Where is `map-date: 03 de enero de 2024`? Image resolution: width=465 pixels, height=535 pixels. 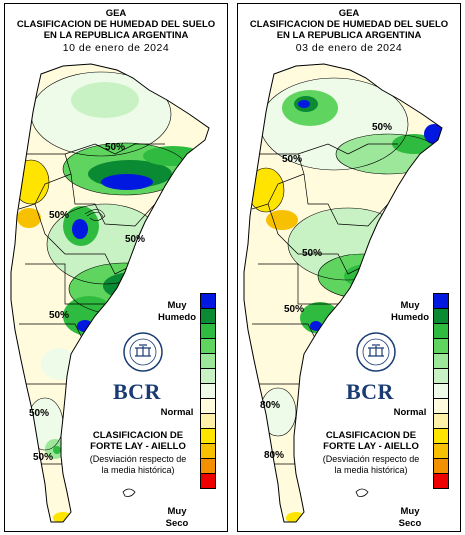 map-date: 03 de enero de 2024 is located at coordinates (349, 48).